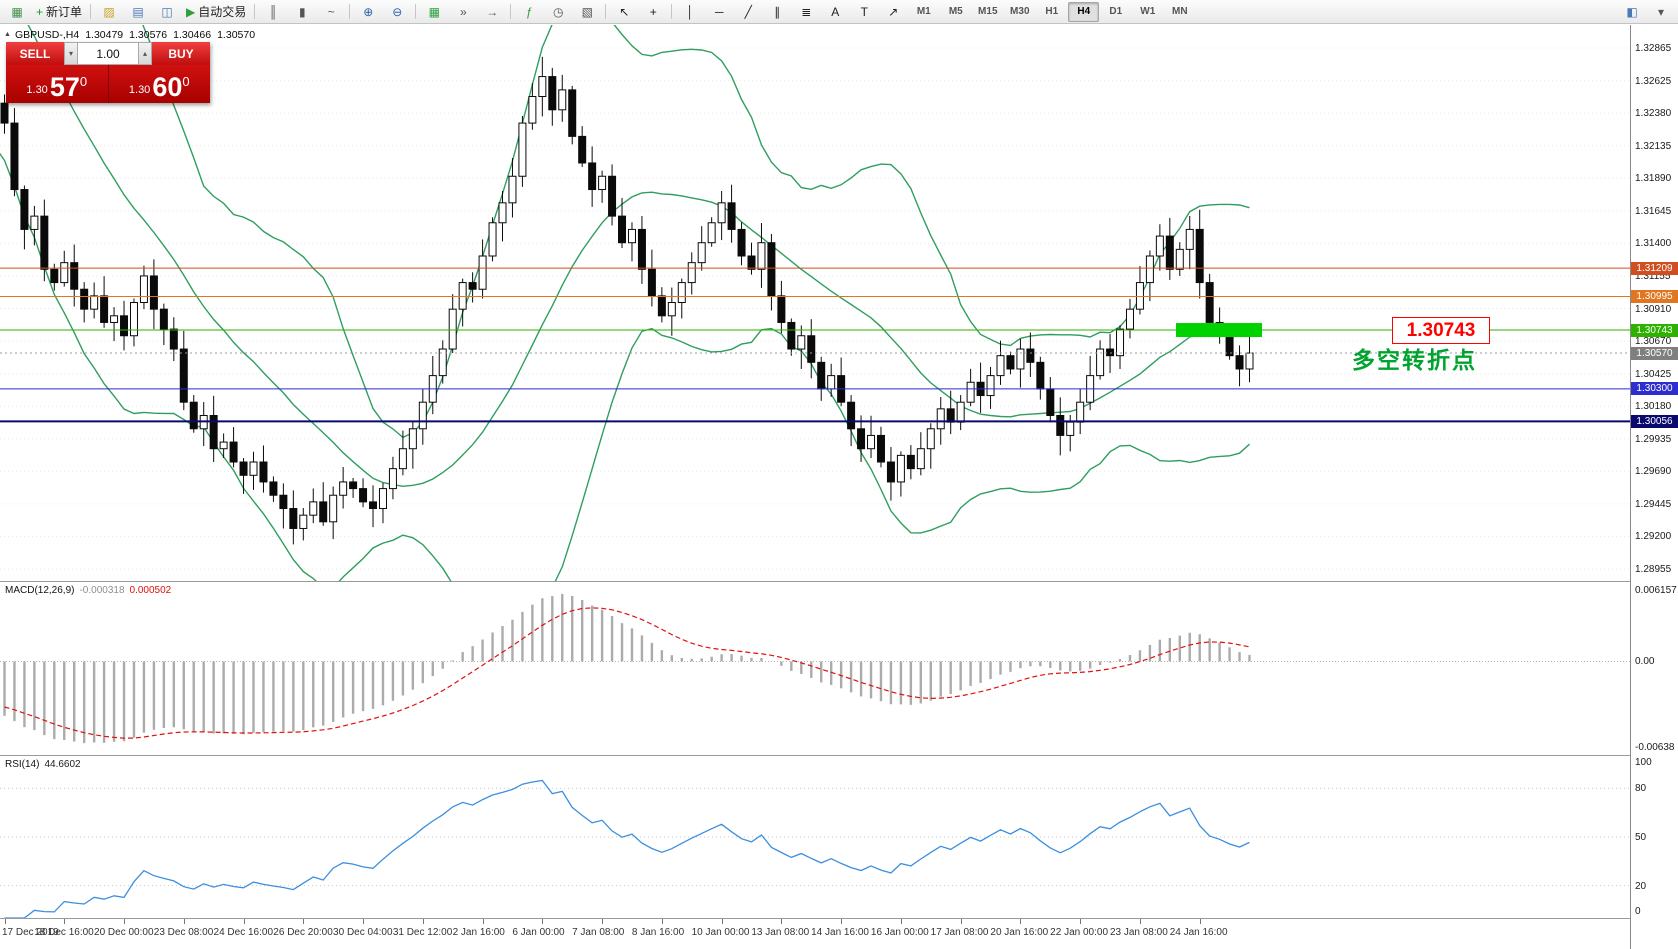 This screenshot has width=1678, height=949. I want to click on crosshair-icon: +, so click(653, 12).